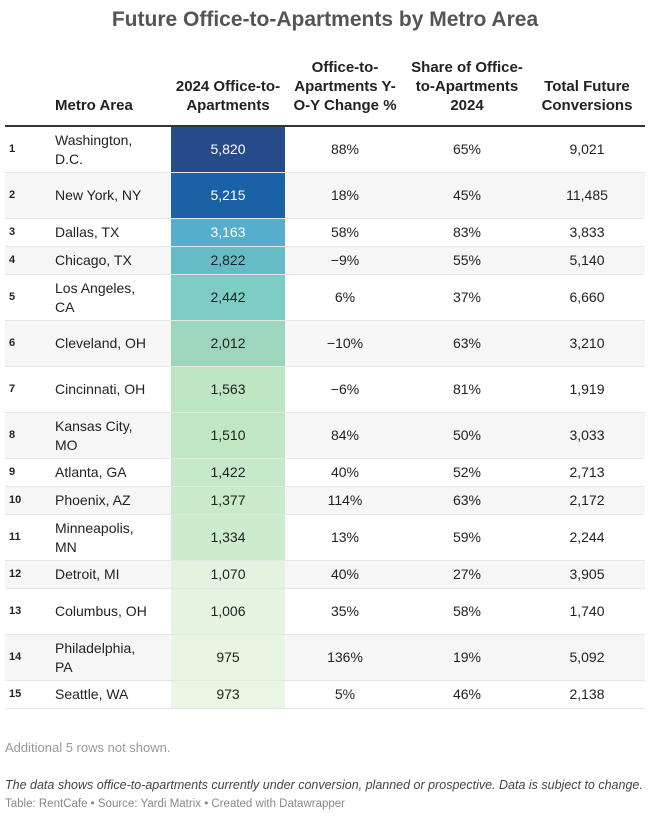  Describe the element at coordinates (467, 149) in the screenshot. I see `share-cell: 65%` at that location.